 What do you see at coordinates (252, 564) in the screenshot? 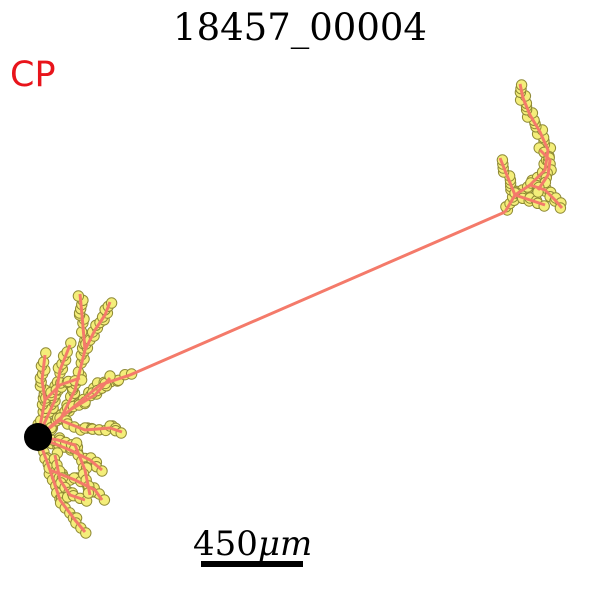
I see `scale-bar` at bounding box center [252, 564].